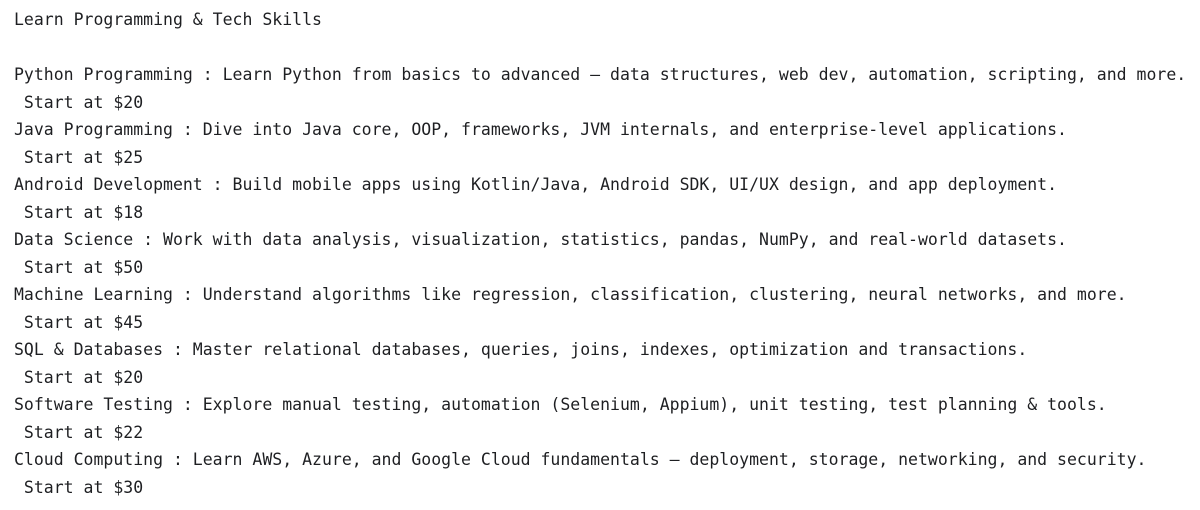 Image resolution: width=1200 pixels, height=510 pixels. I want to click on course-price: Start at $50, so click(79, 267).